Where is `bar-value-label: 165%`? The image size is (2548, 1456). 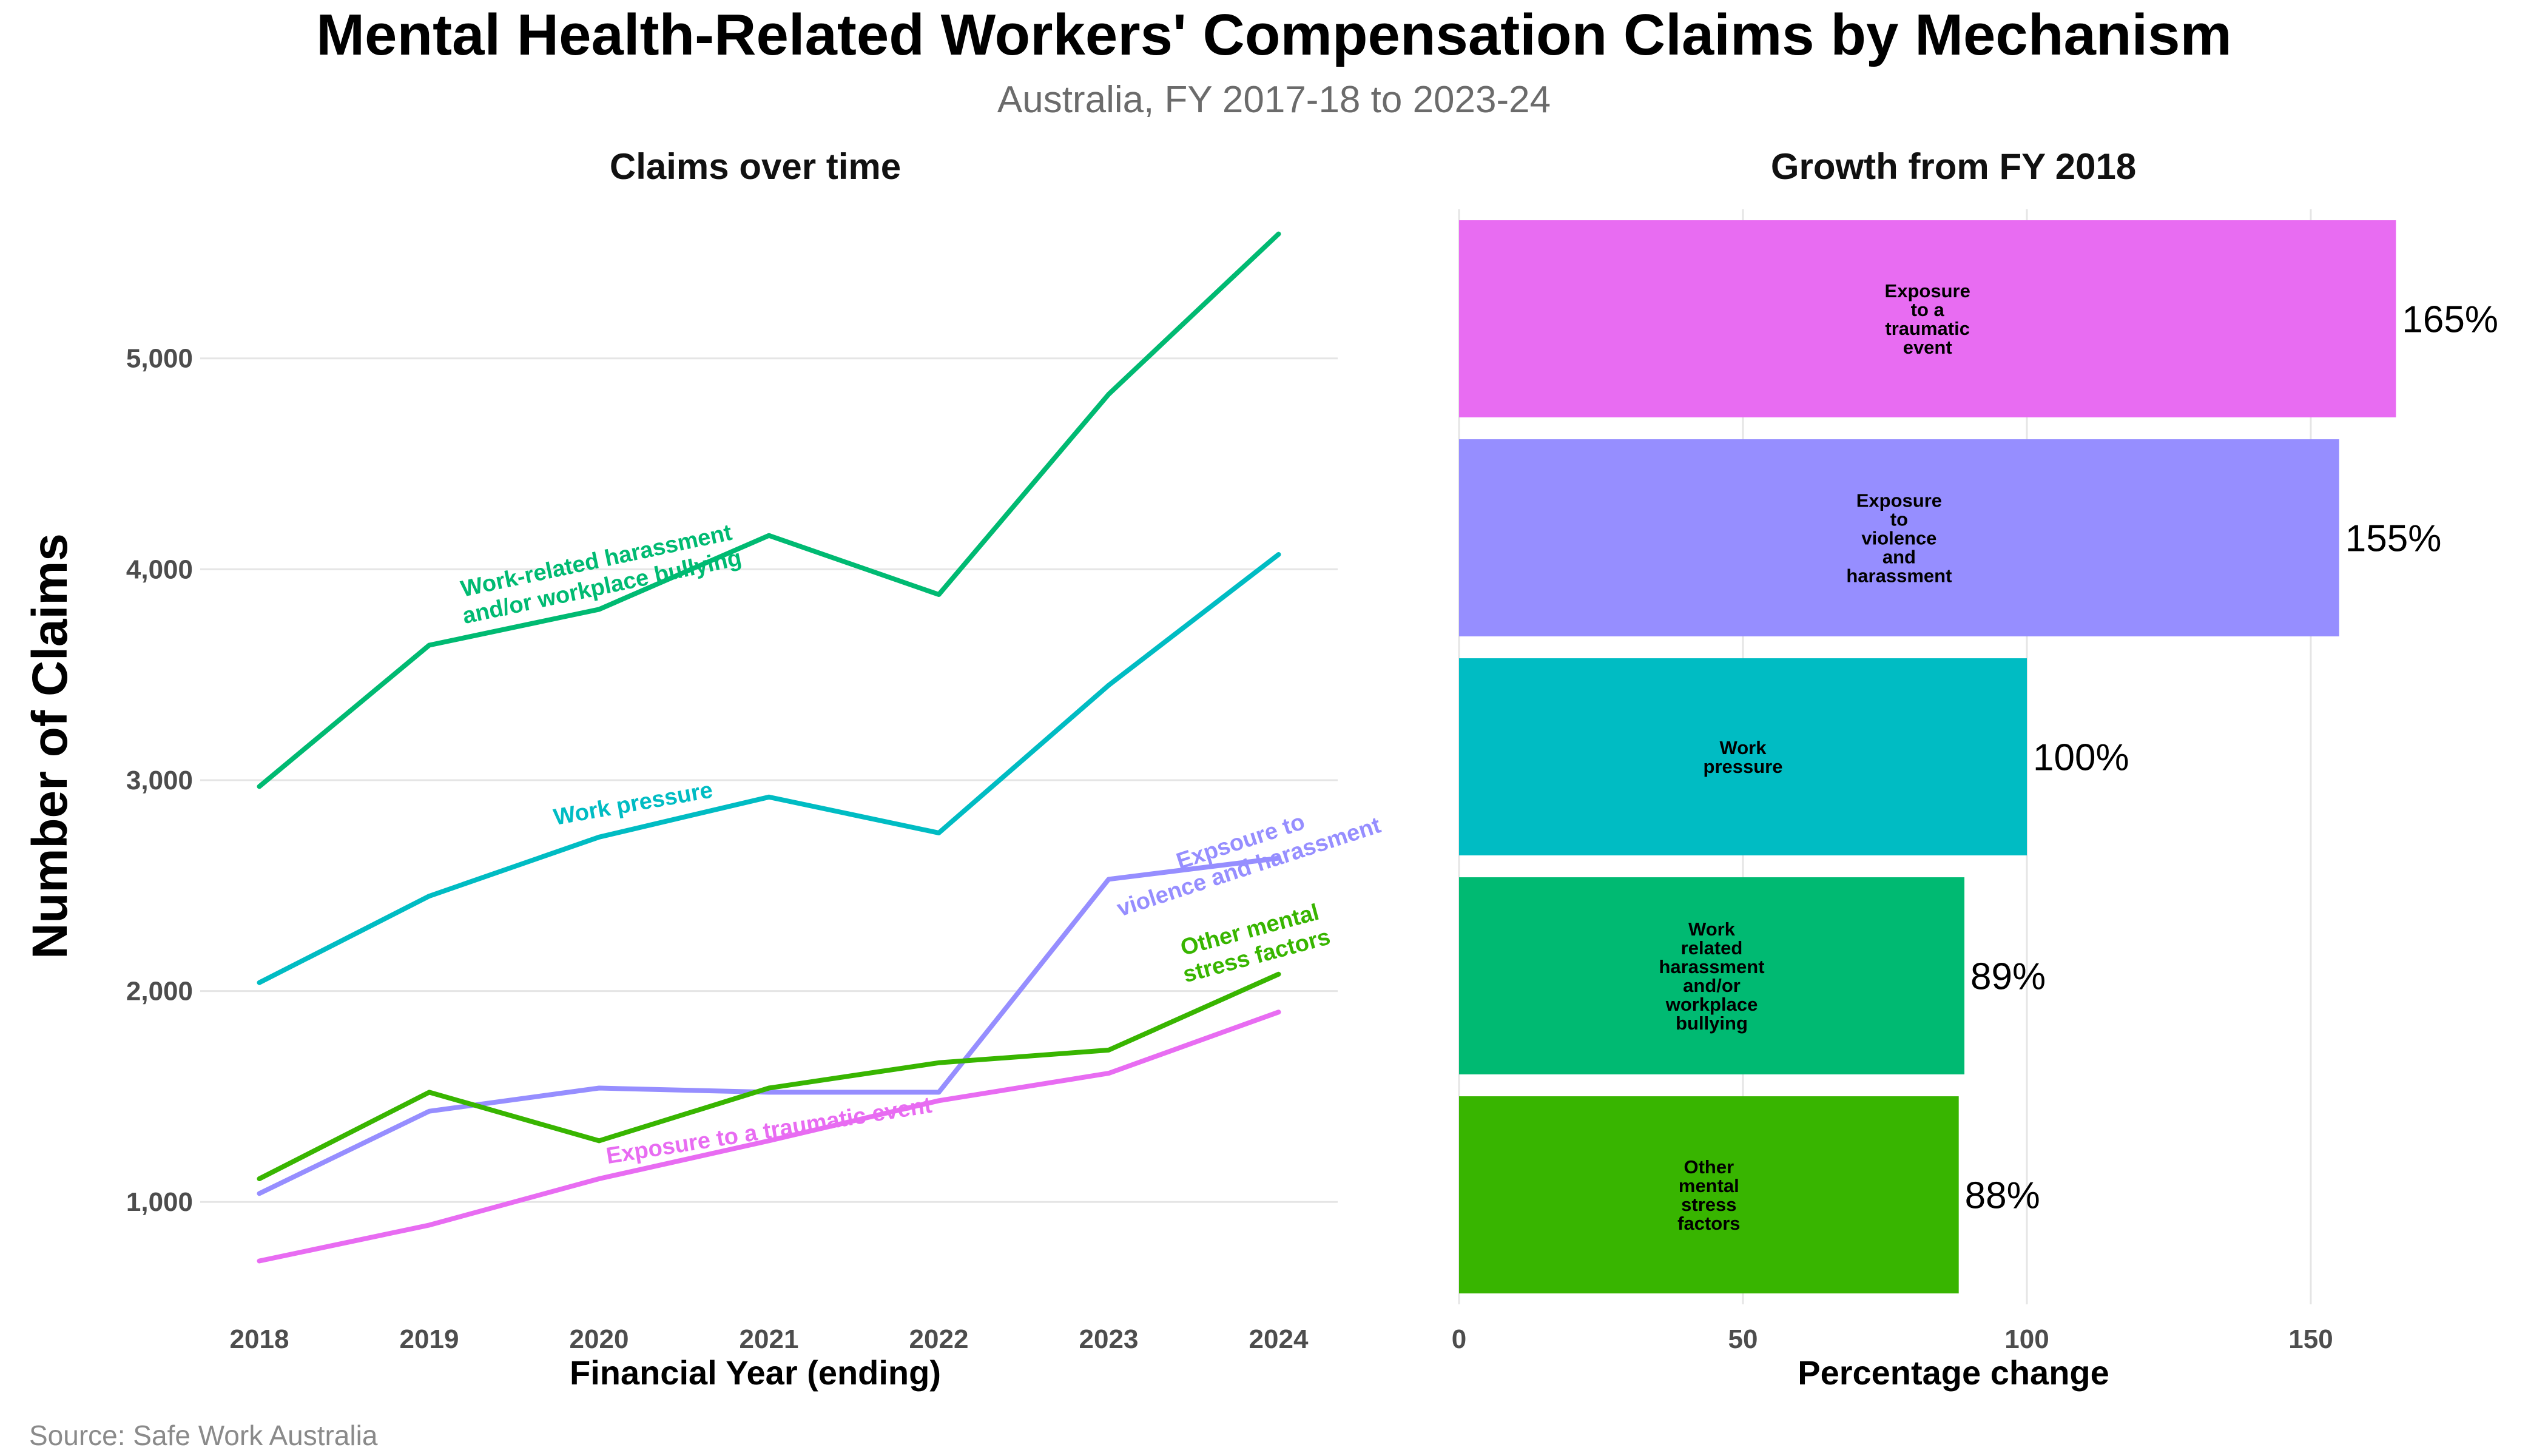
bar-value-label: 165% is located at coordinates (2450, 320).